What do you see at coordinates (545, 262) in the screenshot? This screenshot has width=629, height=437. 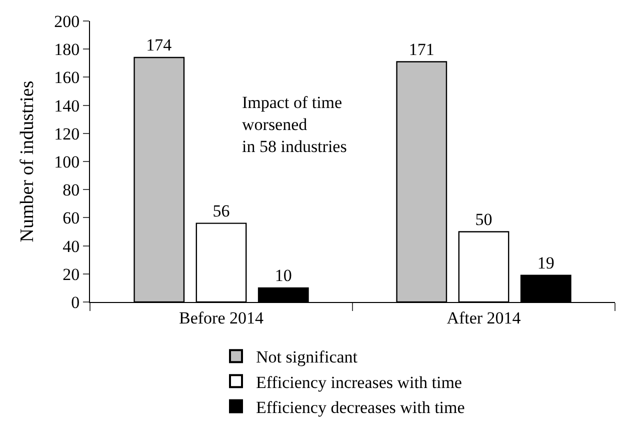 I see `data-label: 19` at bounding box center [545, 262].